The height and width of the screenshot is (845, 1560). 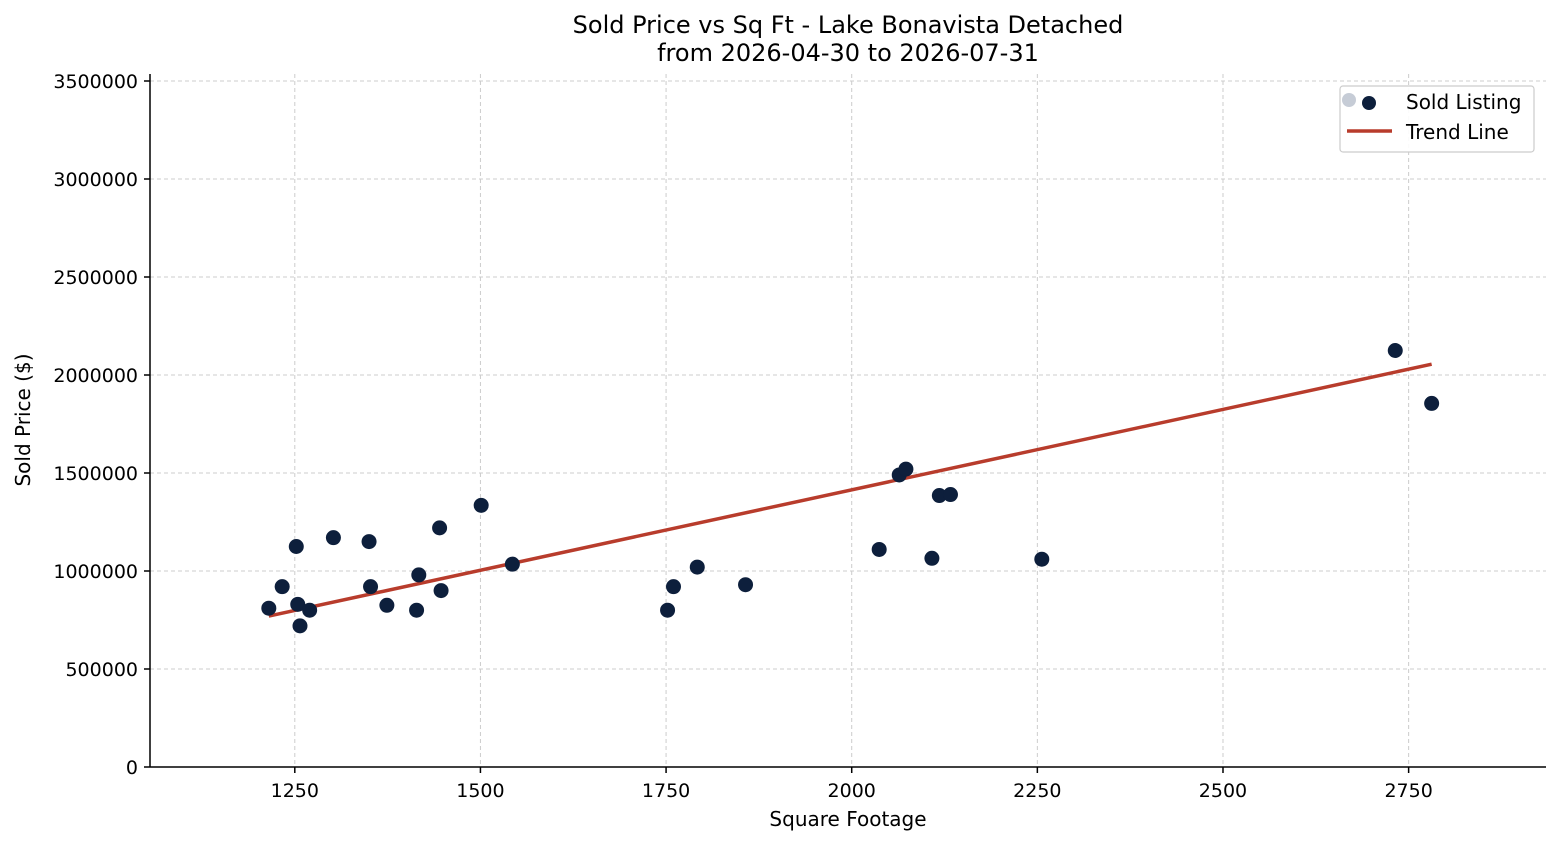 I want to click on y-tick-label: 1500000, so click(x=95, y=474).